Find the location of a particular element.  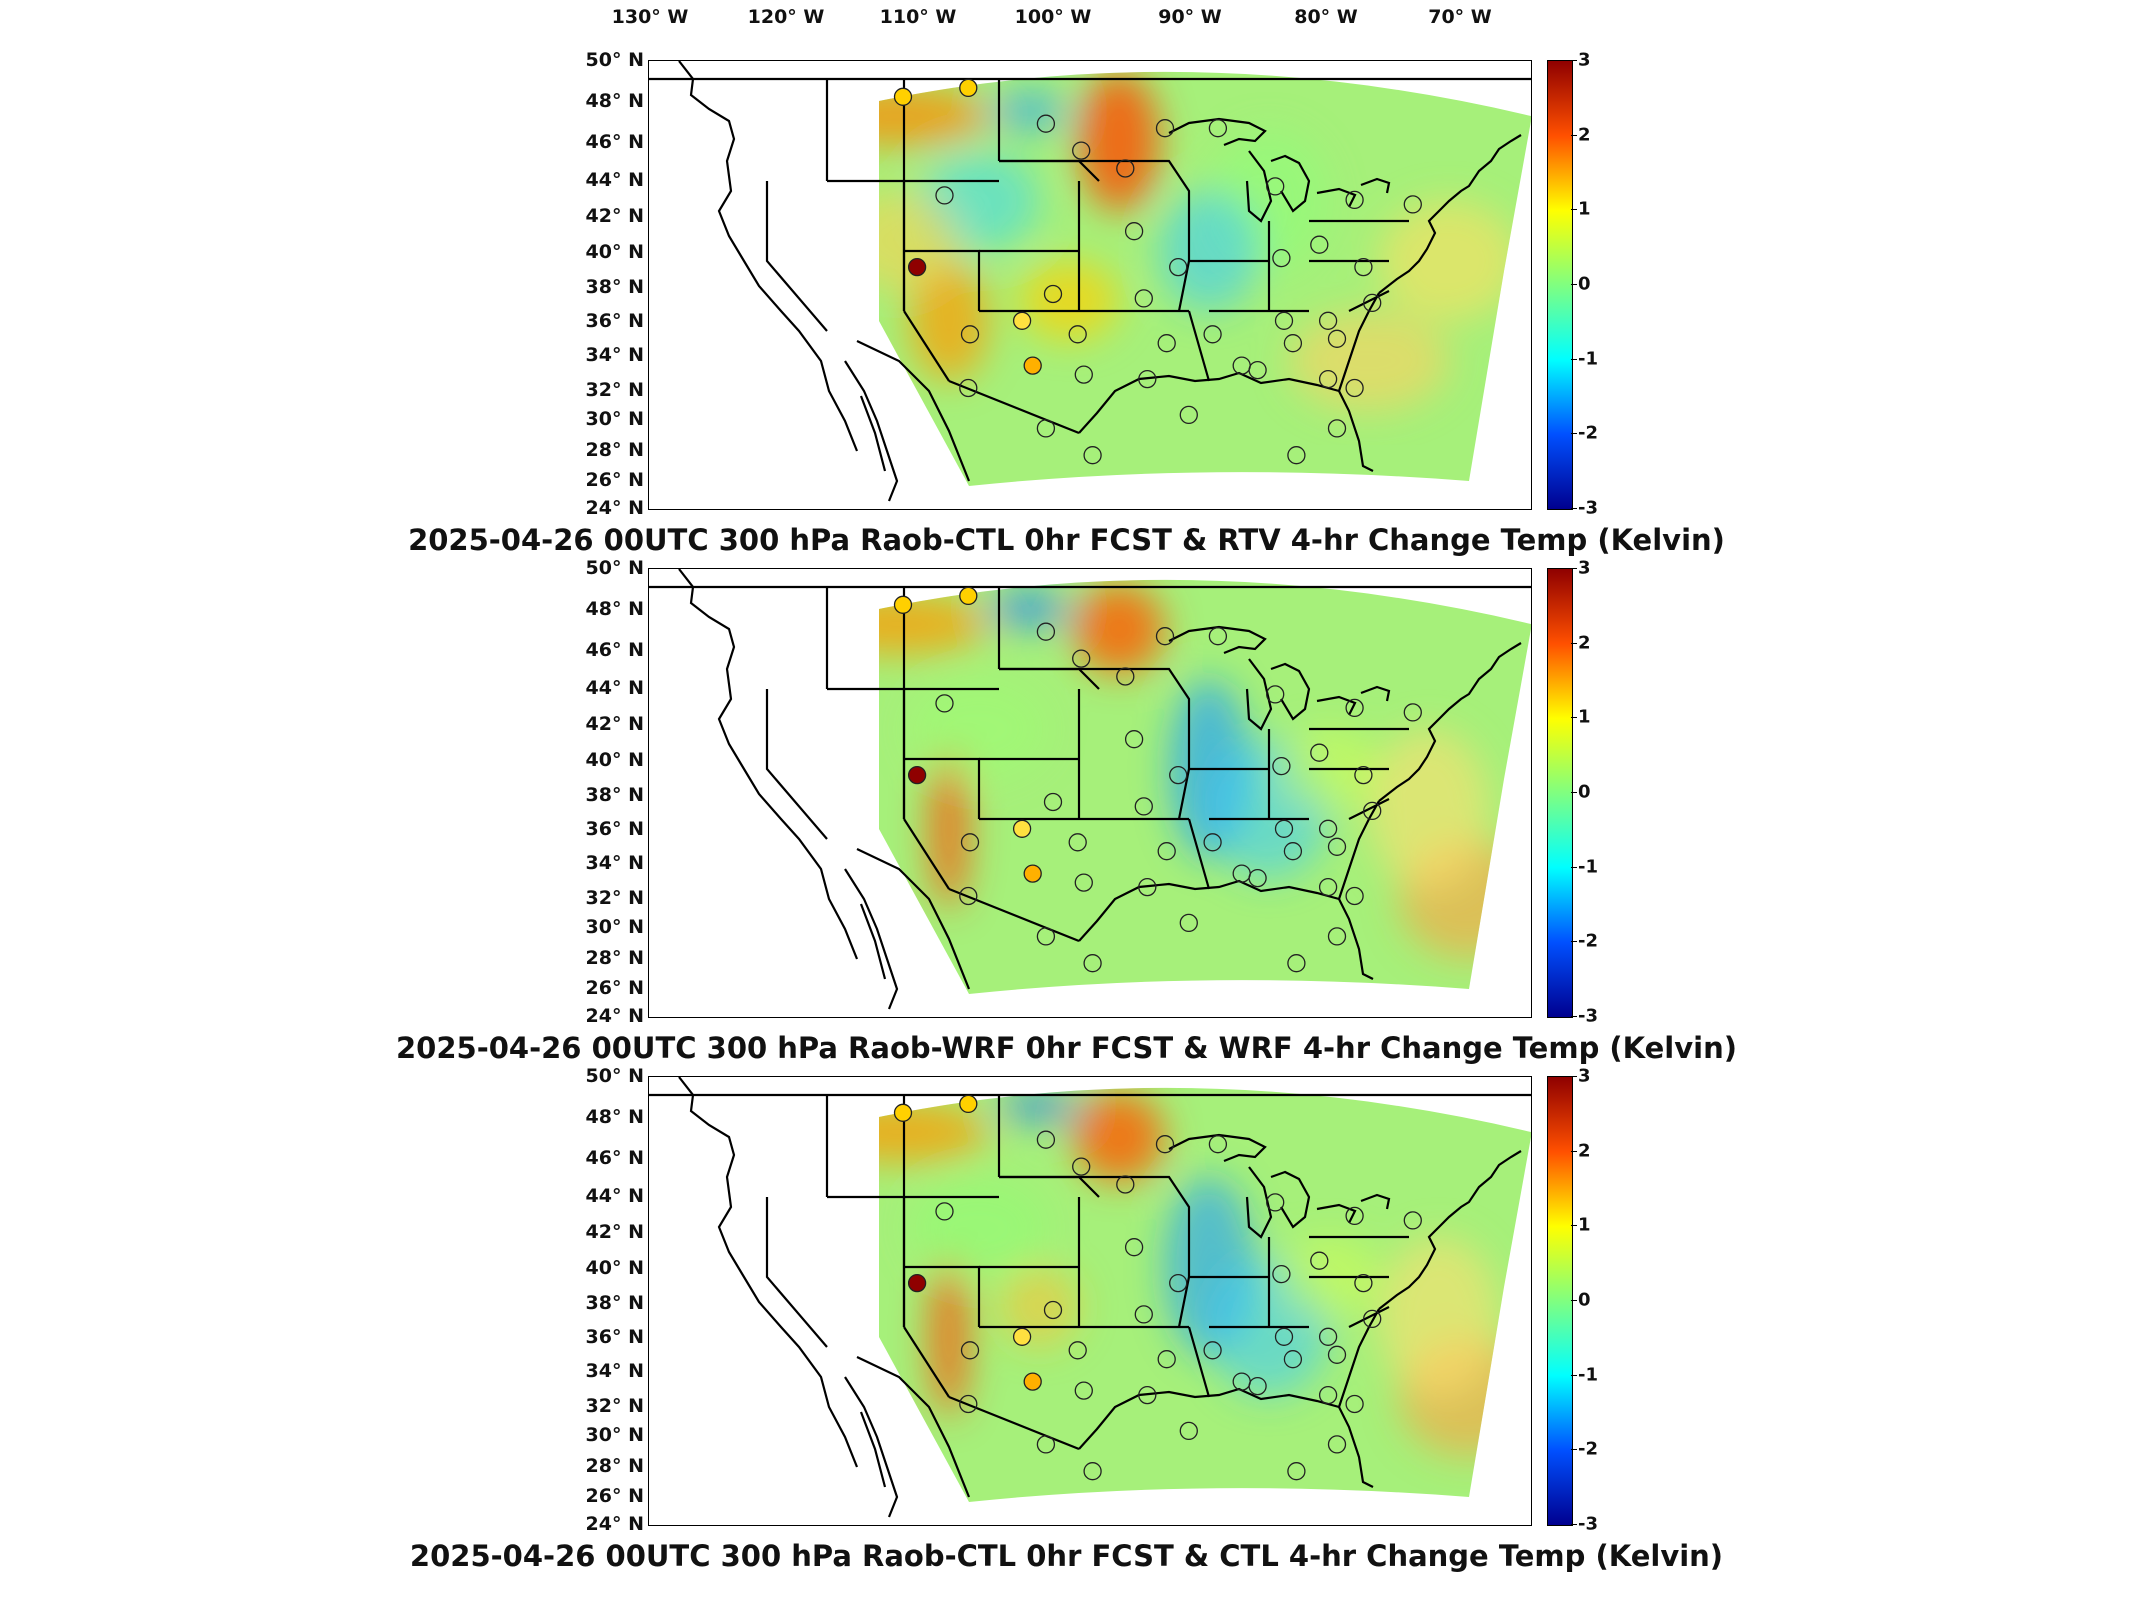

lat-label: 46° N is located at coordinates (614, 142).